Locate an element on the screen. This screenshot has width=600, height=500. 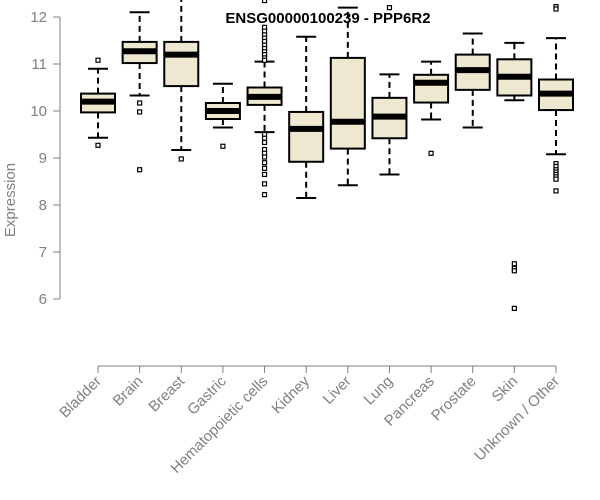
box-kidney is located at coordinates (306, 117).